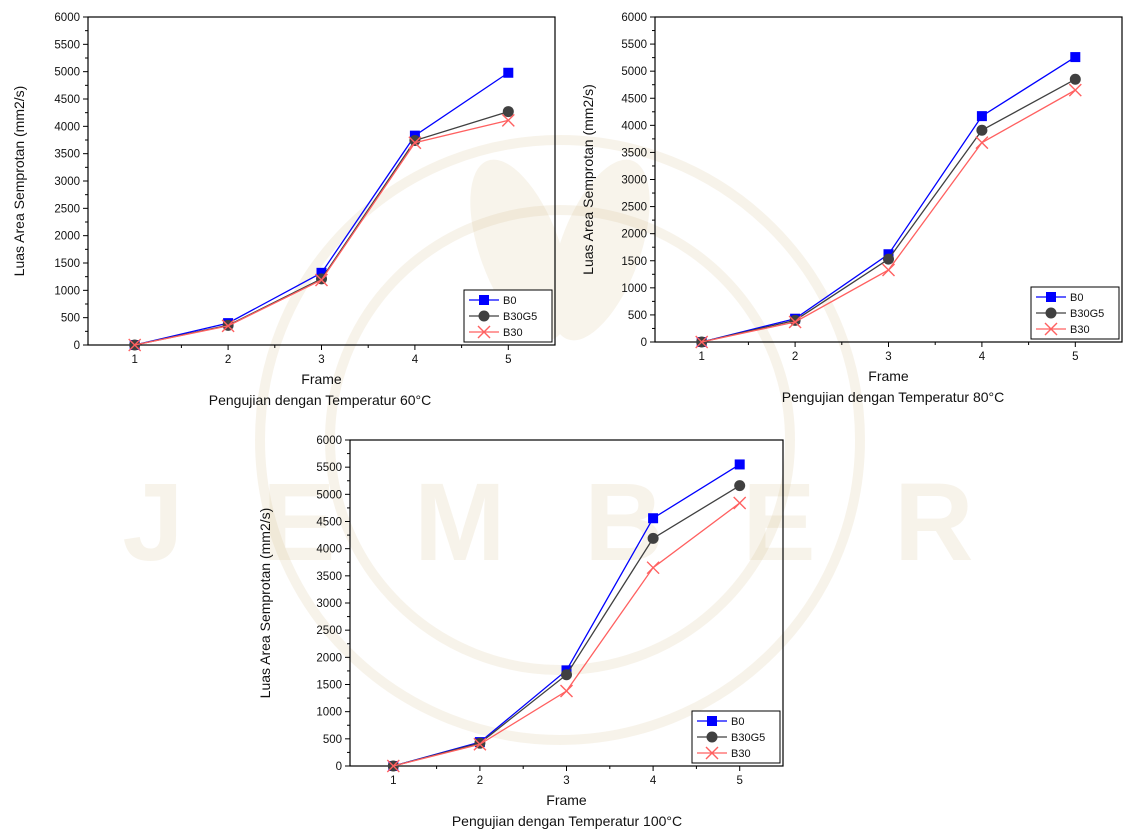  Describe the element at coordinates (567, 821) in the screenshot. I see `chart-caption: Pengujian dengan Temperatur 100°C` at that location.